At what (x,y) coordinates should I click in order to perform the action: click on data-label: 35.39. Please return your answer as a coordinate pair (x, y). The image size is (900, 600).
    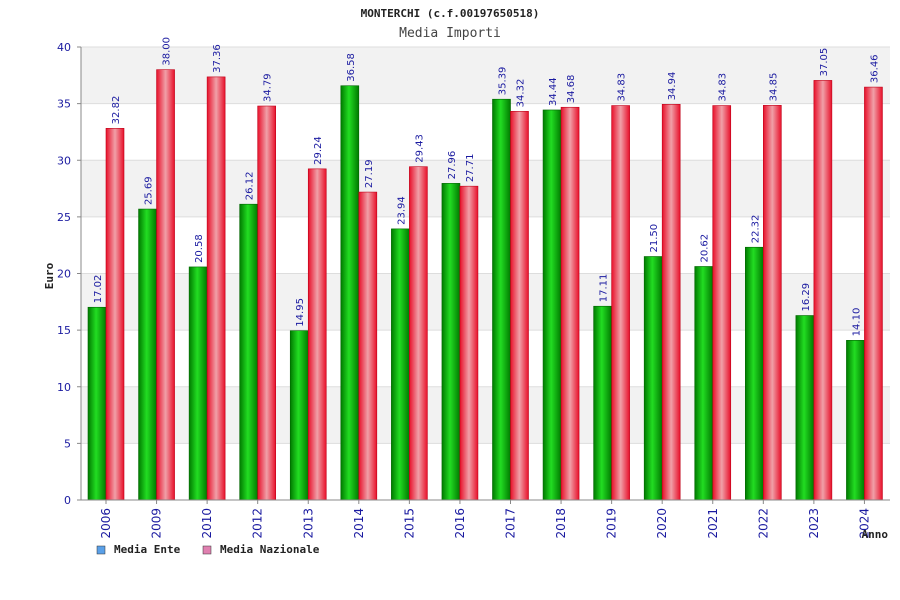
    Looking at the image, I should click on (503, 81).